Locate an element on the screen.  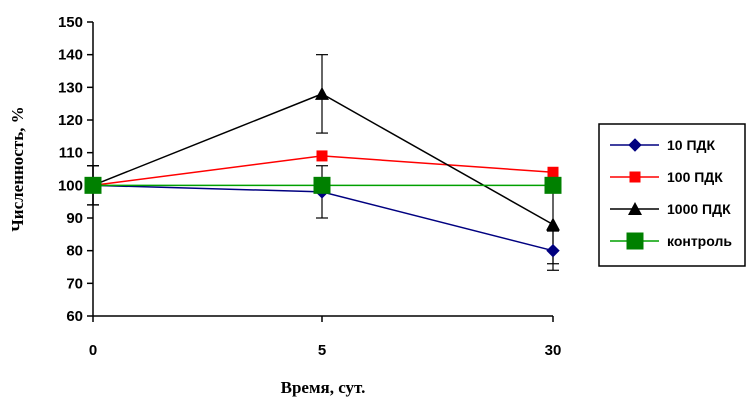
y-tick-label: 140 is located at coordinates (70, 55).